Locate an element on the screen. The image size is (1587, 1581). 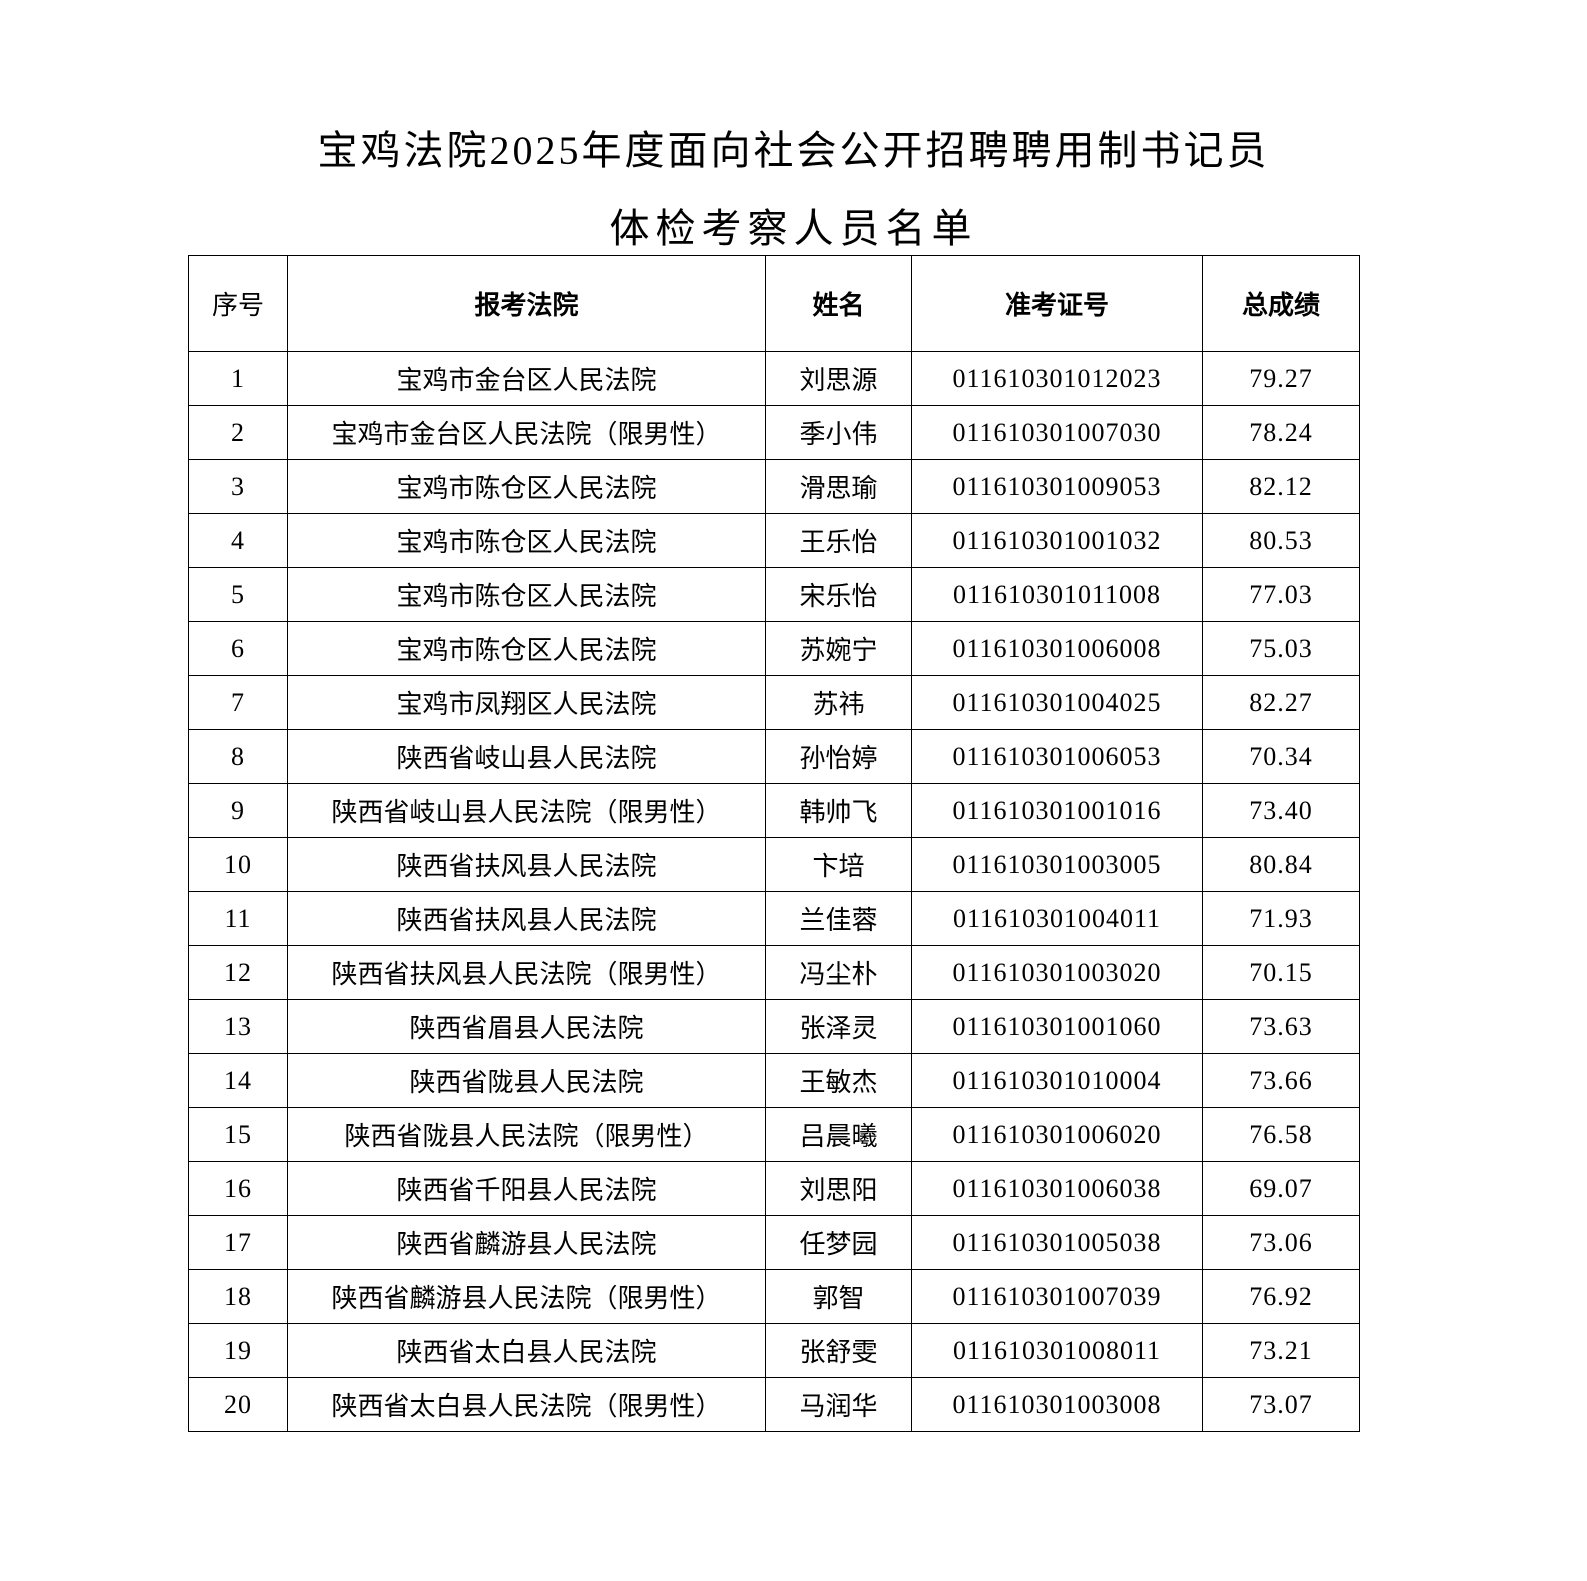
table-row: 4 宝鸡市陈仓区人民法院 王乐怡 011610301001032 80.53 is located at coordinates (774, 540).